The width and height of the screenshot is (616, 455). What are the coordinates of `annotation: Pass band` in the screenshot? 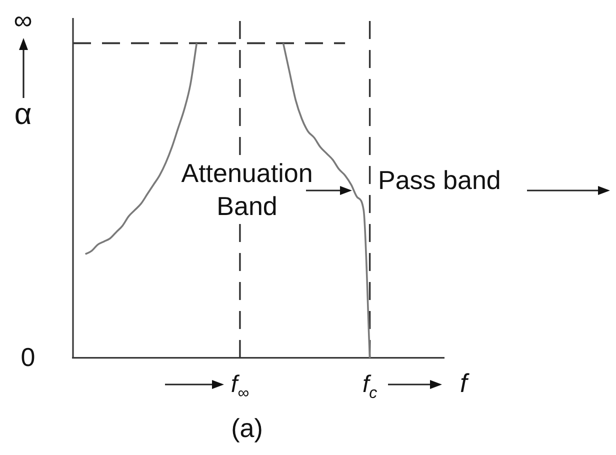 It's located at (439, 180).